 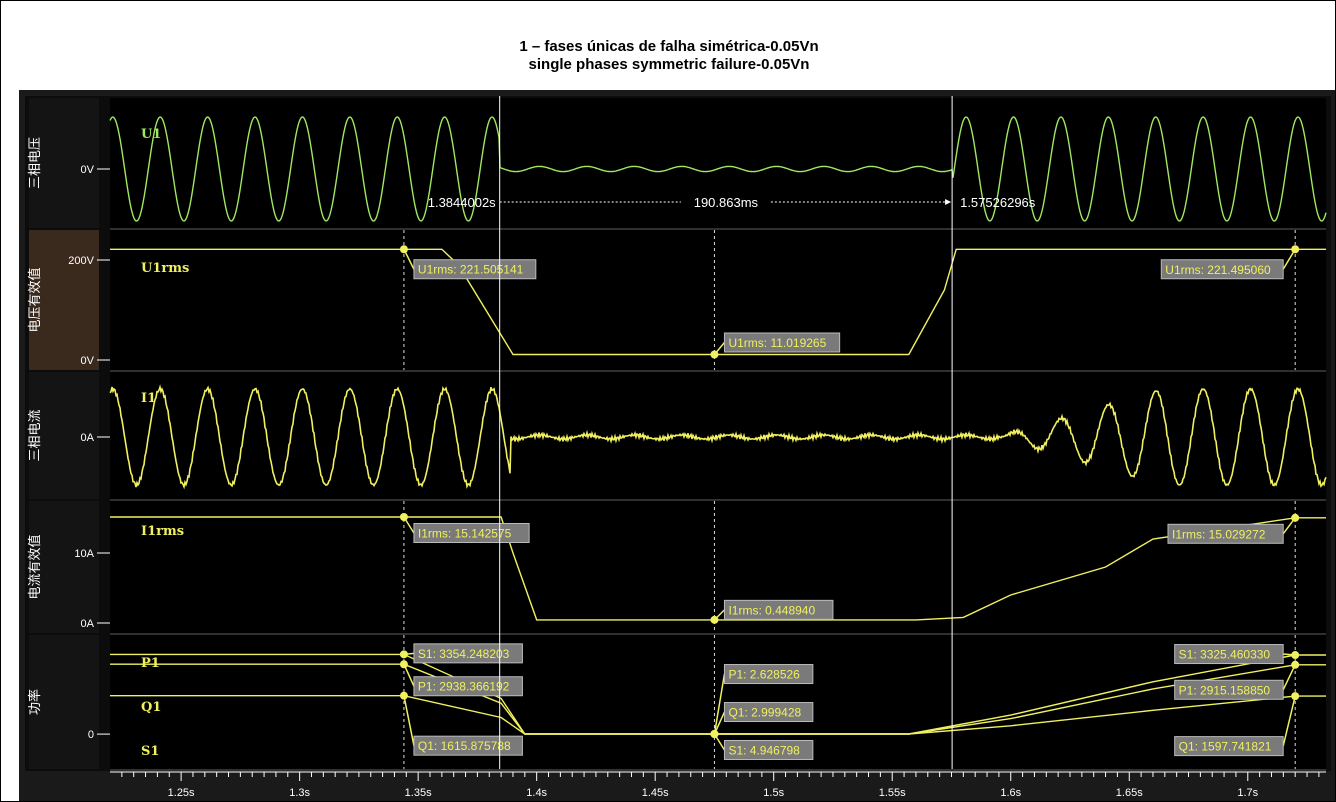 I want to click on x-tick-label: 1.45s, so click(x=655, y=793).